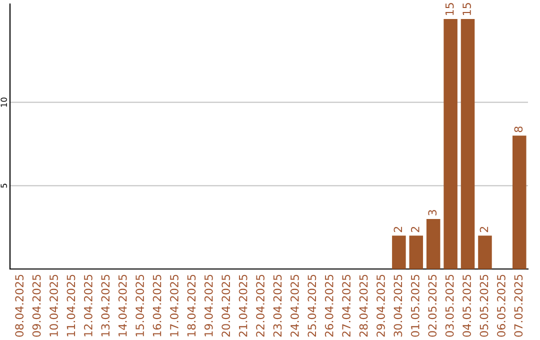 The image size is (540, 340). Describe the element at coordinates (501, 305) in the screenshot. I see `x-tick-label: 06.05.2025` at that location.